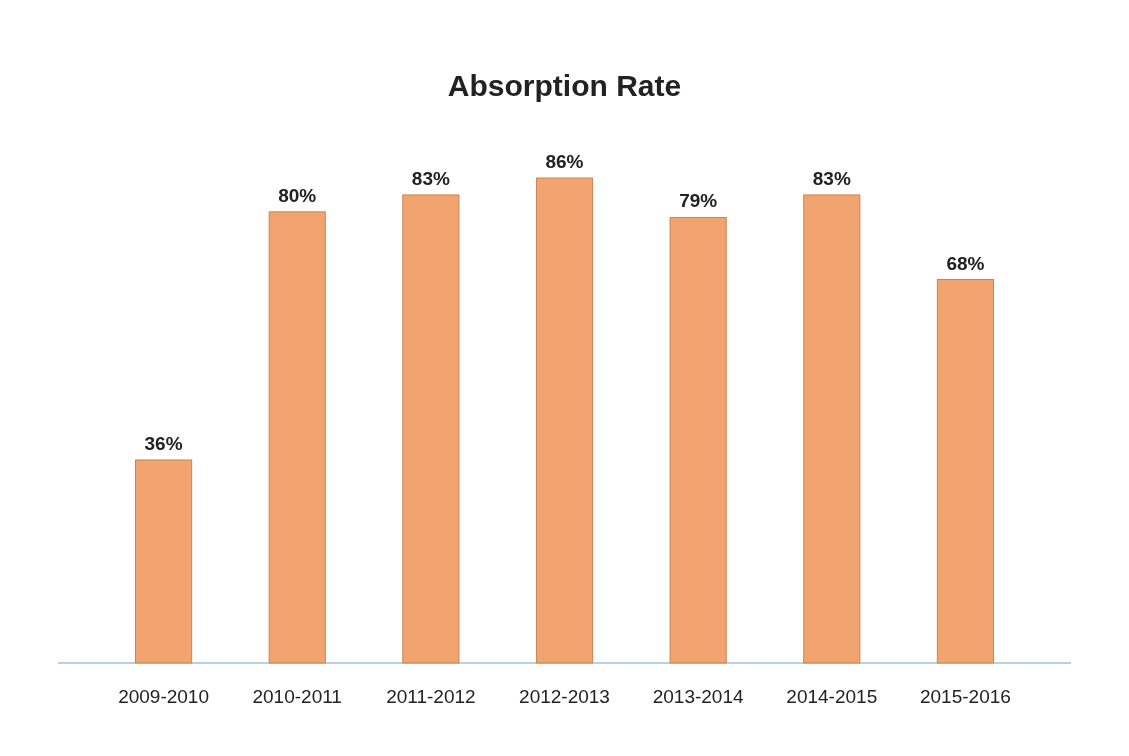 This screenshot has height=756, width=1129. Describe the element at coordinates (564, 161) in the screenshot. I see `data-label: 86%` at that location.